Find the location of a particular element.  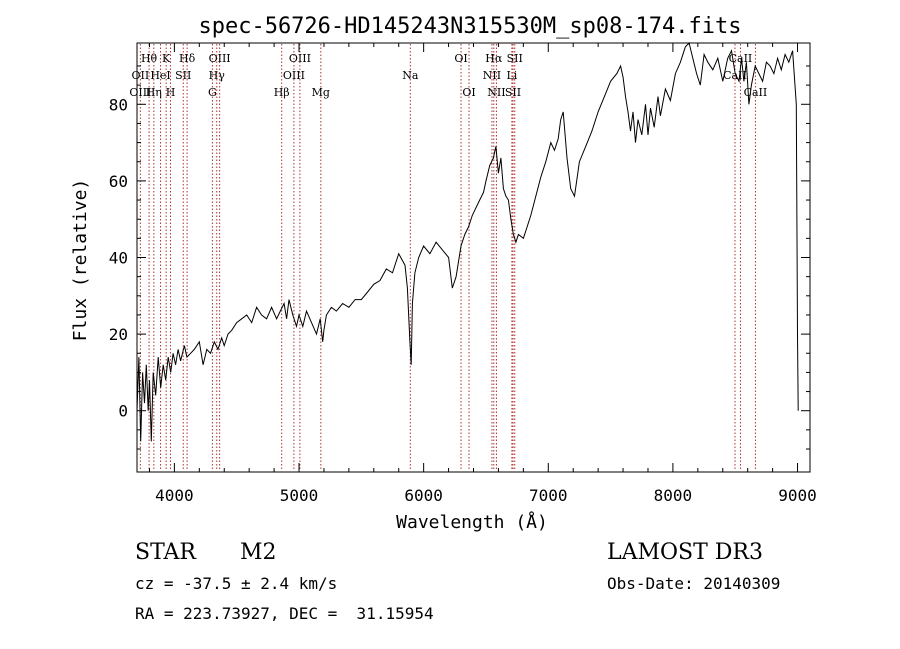

y-tick-label-20: 20 is located at coordinates (118, 334).